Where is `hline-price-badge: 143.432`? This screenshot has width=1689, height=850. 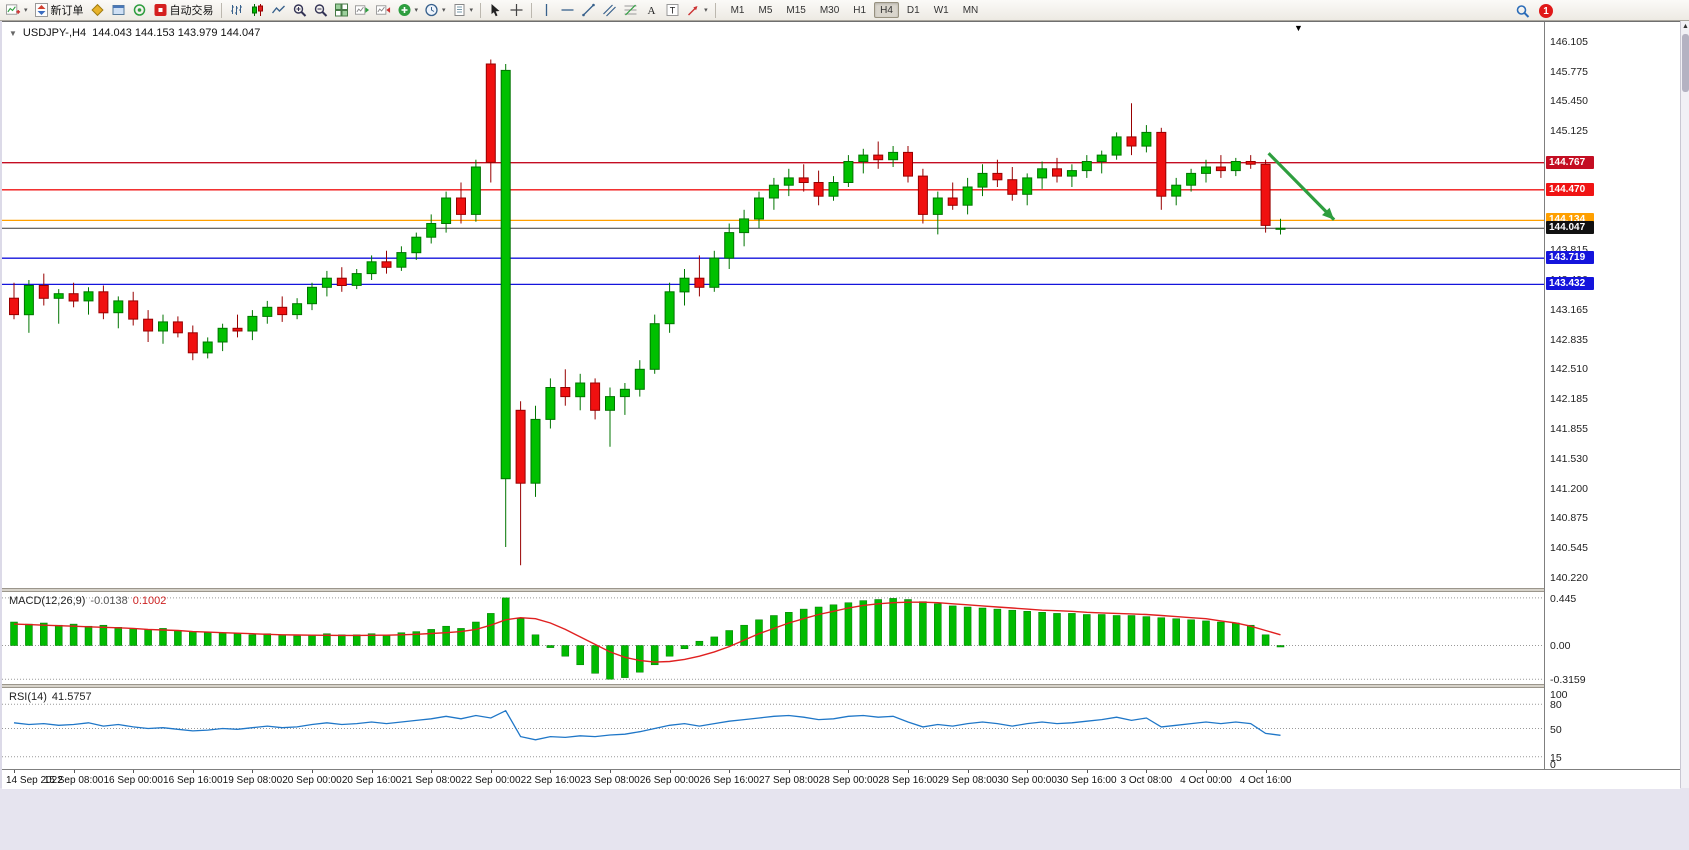
hline-price-badge: 143.432 is located at coordinates (1570, 284).